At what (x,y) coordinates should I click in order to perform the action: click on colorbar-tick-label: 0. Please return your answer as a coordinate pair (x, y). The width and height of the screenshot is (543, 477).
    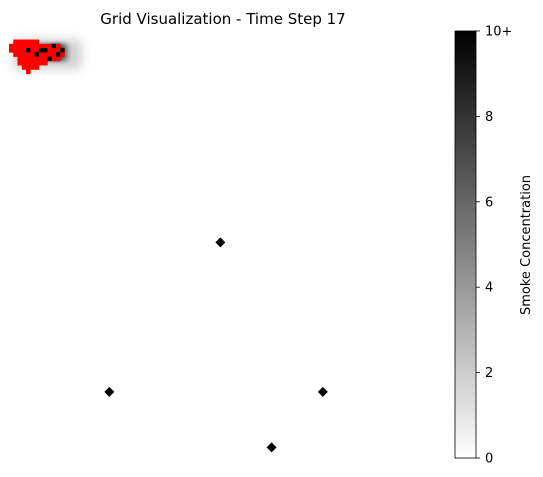
    Looking at the image, I should click on (489, 459).